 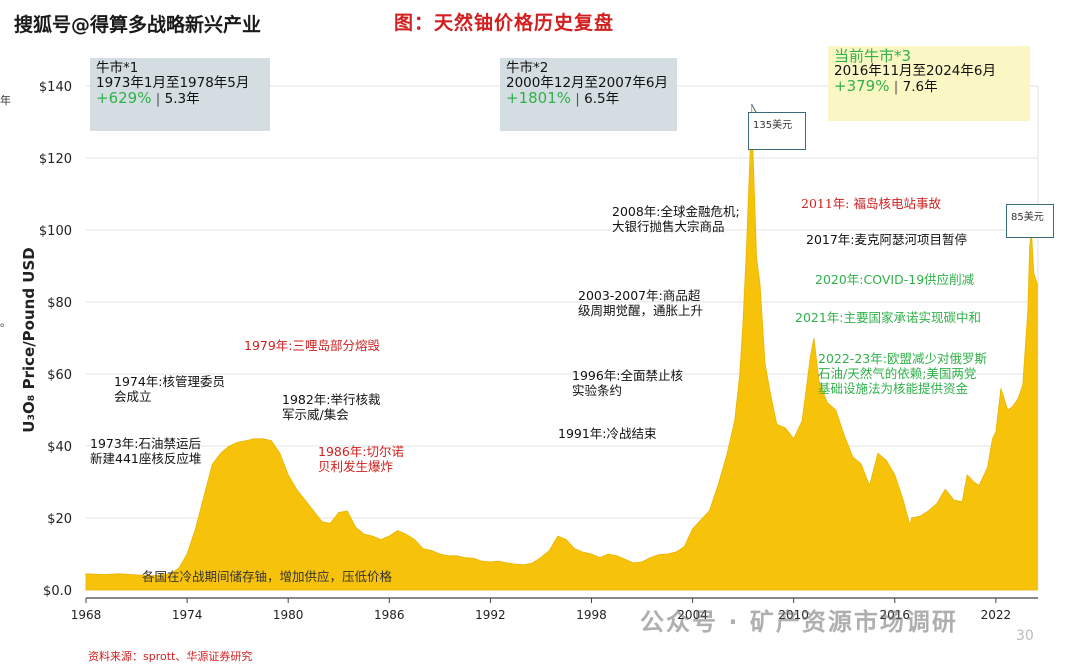 I want to click on annotation-2017-line-1: 2017年:麦克阿瑟河项目暂停, so click(x=887, y=239).